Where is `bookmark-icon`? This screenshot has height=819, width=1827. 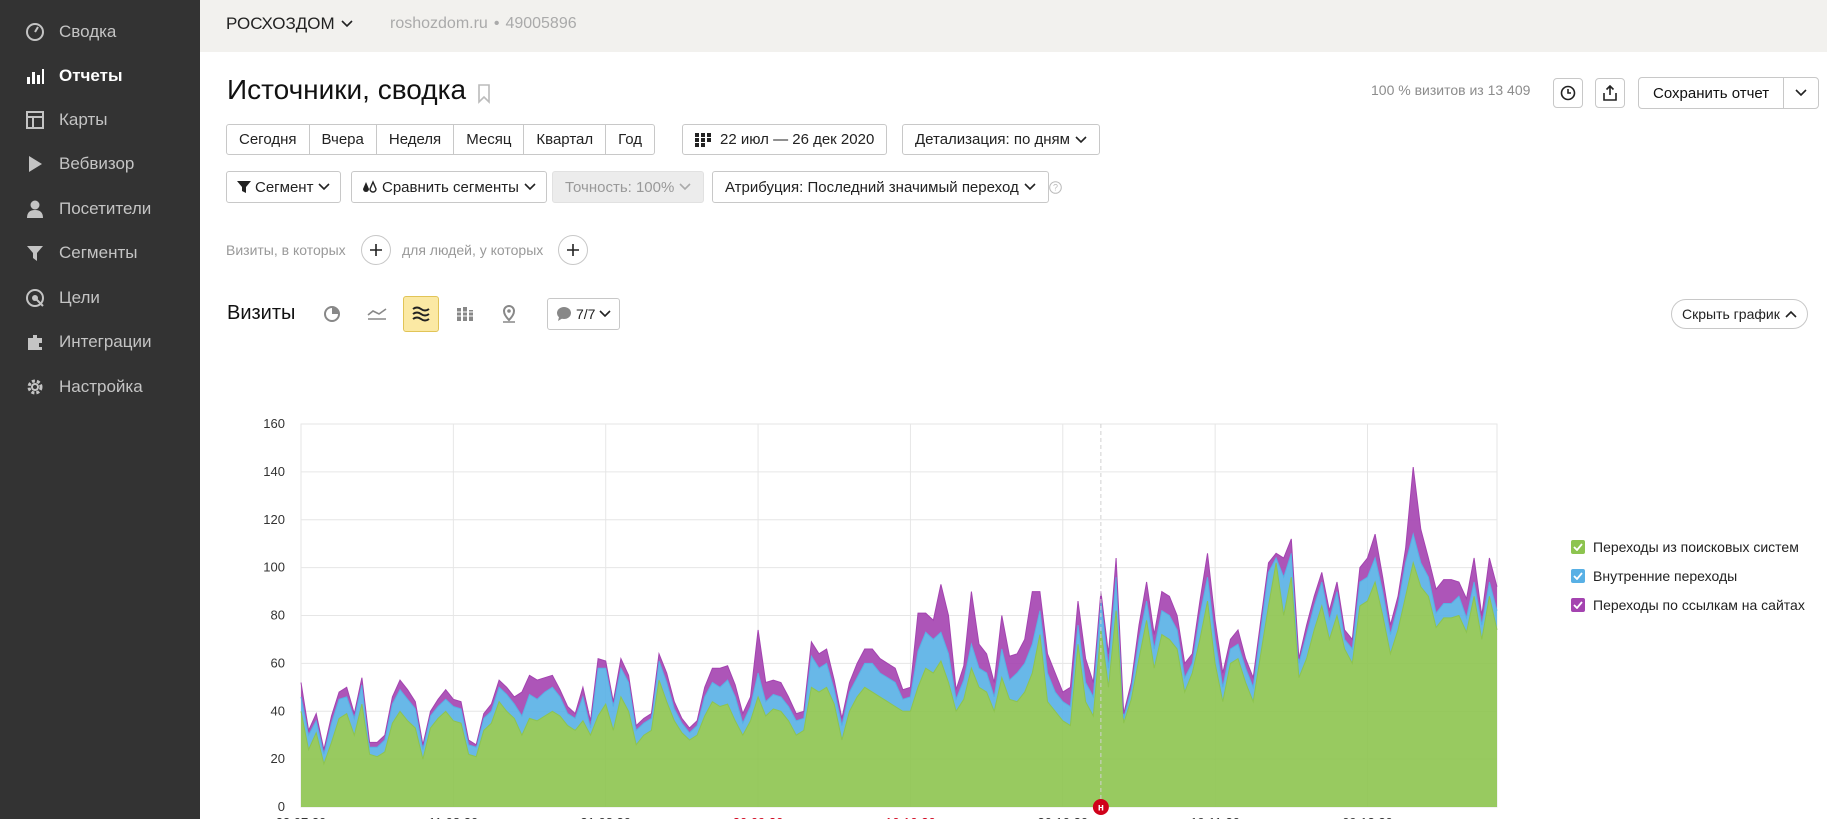 bookmark-icon is located at coordinates (484, 94).